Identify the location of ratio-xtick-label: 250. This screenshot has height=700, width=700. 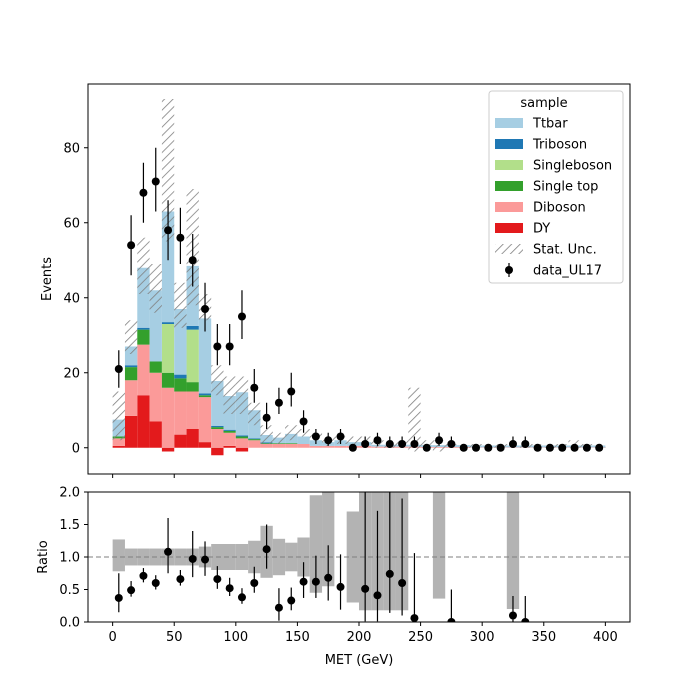
(420, 637).